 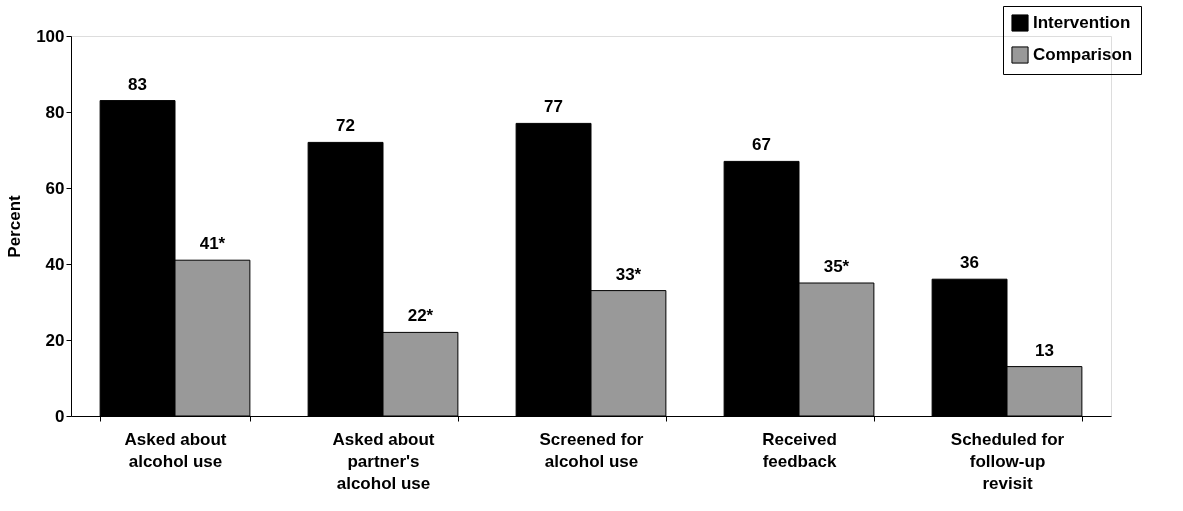 What do you see at coordinates (970, 263) in the screenshot?
I see `data-label: 36` at bounding box center [970, 263].